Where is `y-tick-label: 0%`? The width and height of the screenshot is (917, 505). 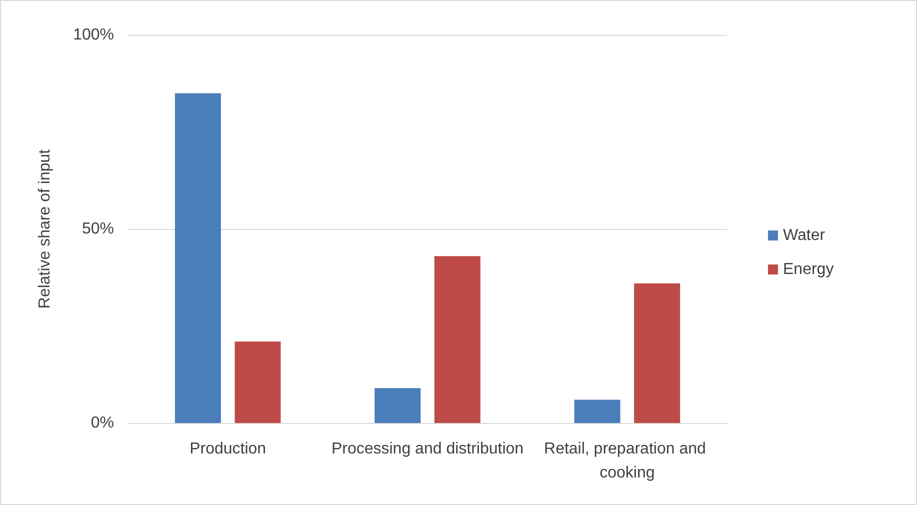 y-tick-label: 0% is located at coordinates (102, 423).